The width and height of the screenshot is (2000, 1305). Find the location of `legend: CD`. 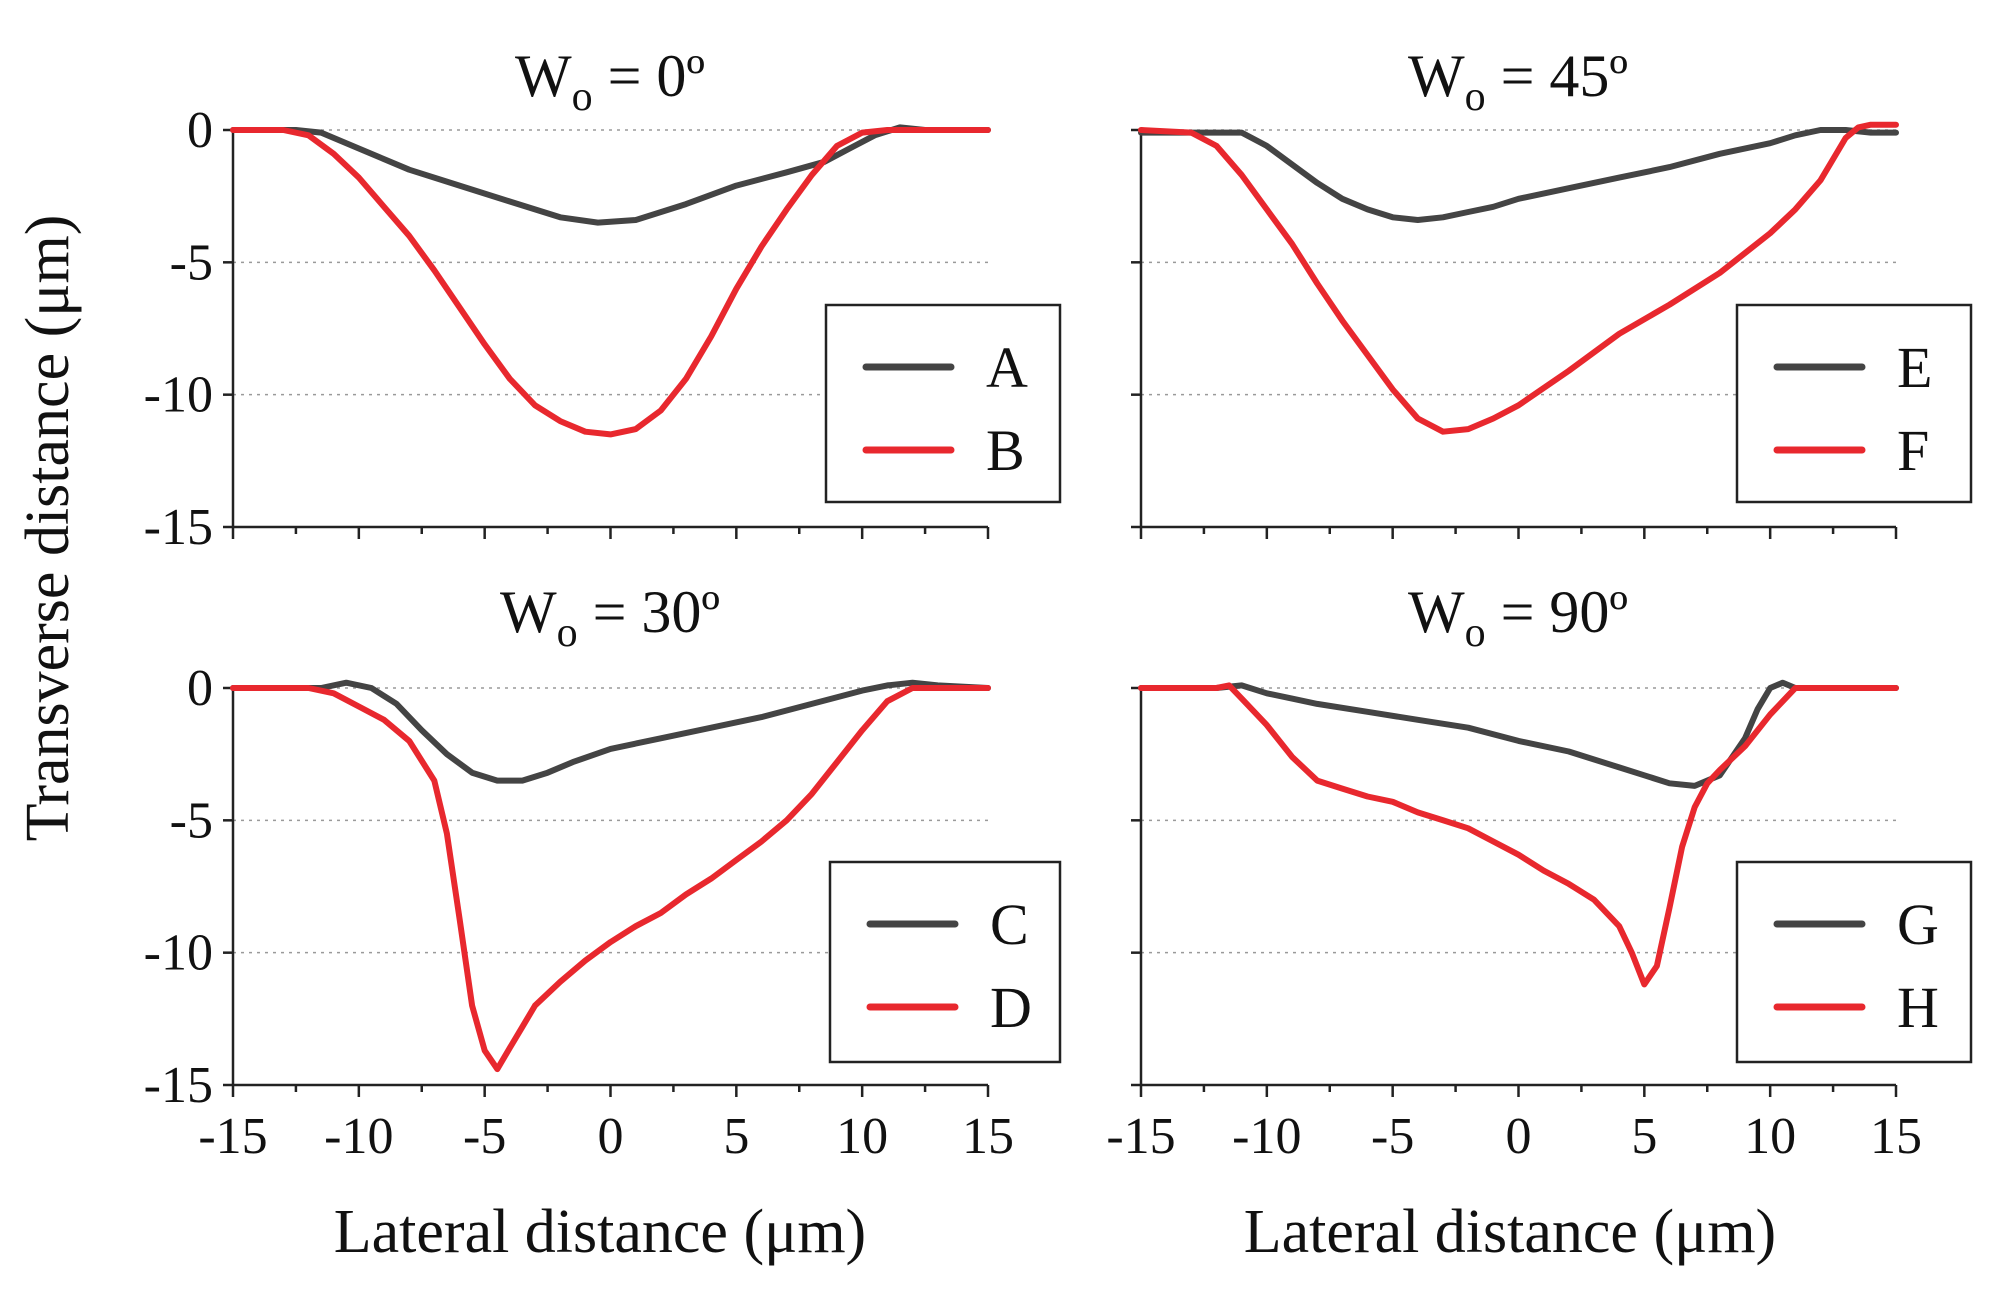

legend: CD is located at coordinates (945, 962).